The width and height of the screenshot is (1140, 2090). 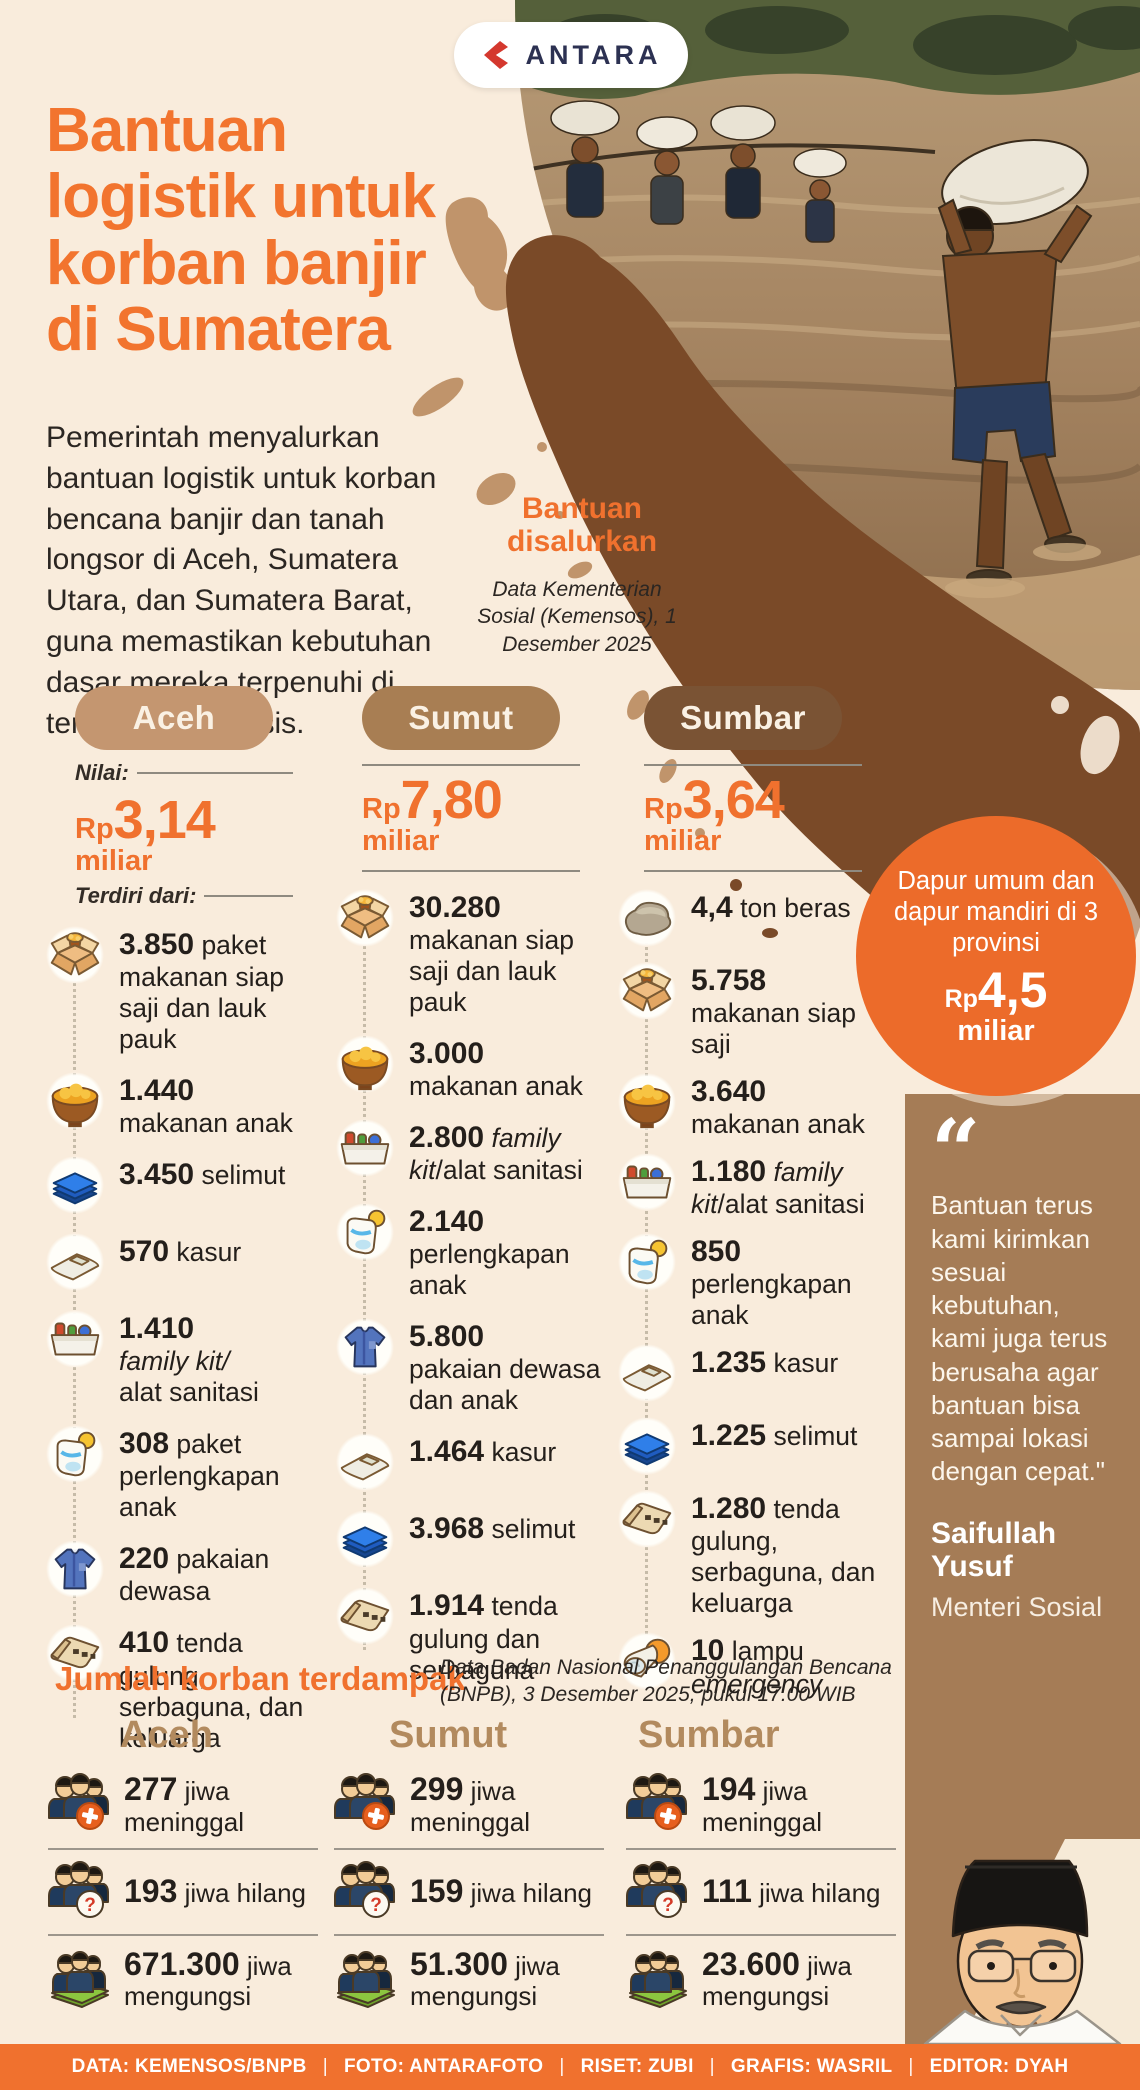 I want to click on aid-item-label: 2.800 family kit/alat sanitasi, so click(x=496, y=1153).